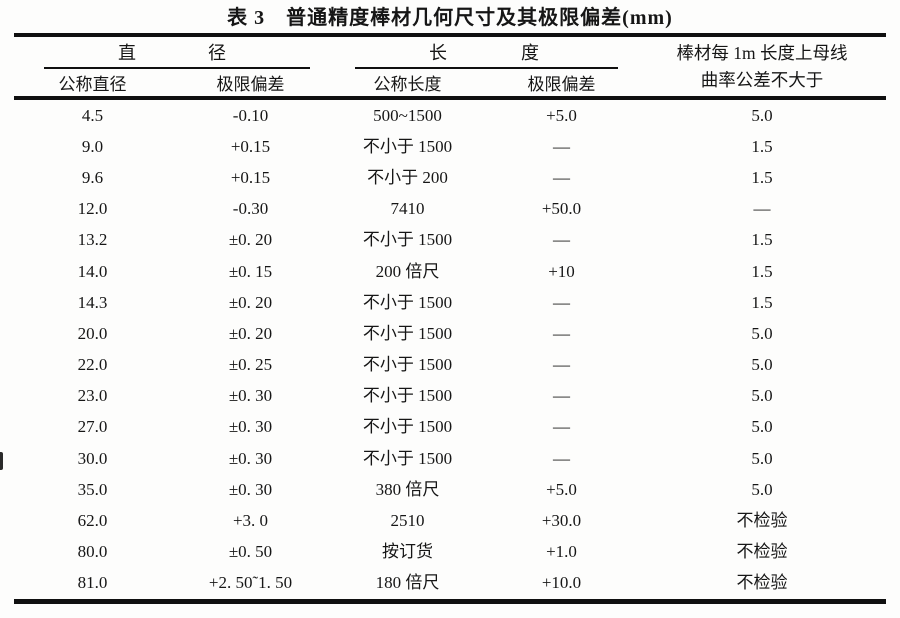 This screenshot has width=900, height=618. I want to click on table-cell: 35.0, so click(92, 489).